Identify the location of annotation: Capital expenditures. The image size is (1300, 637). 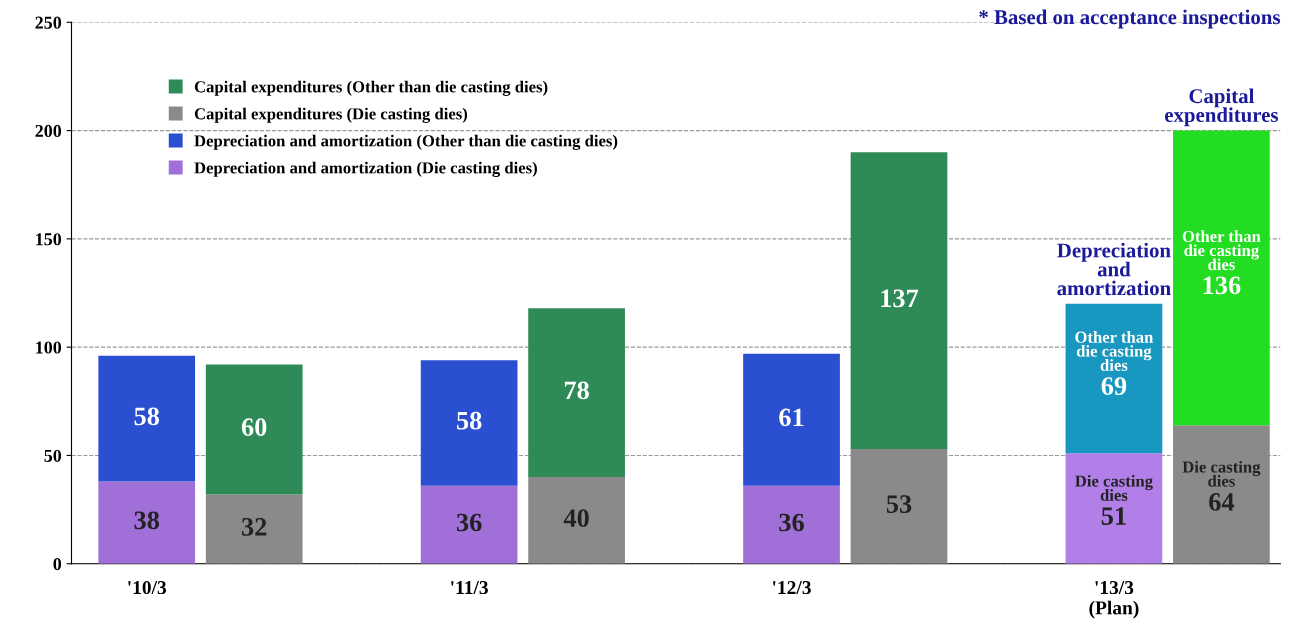
(1221, 107).